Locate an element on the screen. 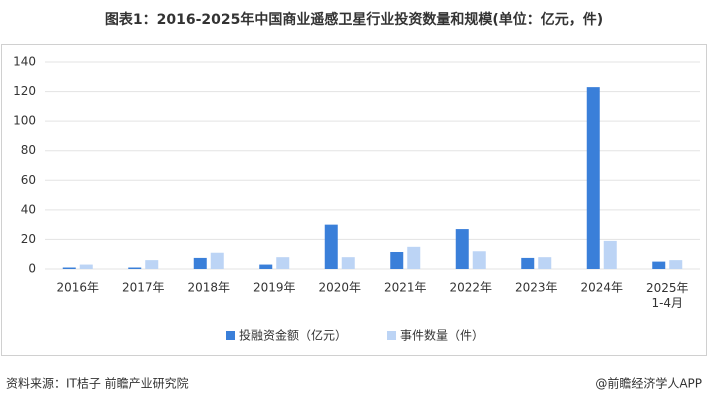 Image resolution: width=708 pixels, height=405 pixels. x-tick-label: 2025年 1-4月 is located at coordinates (667, 295).